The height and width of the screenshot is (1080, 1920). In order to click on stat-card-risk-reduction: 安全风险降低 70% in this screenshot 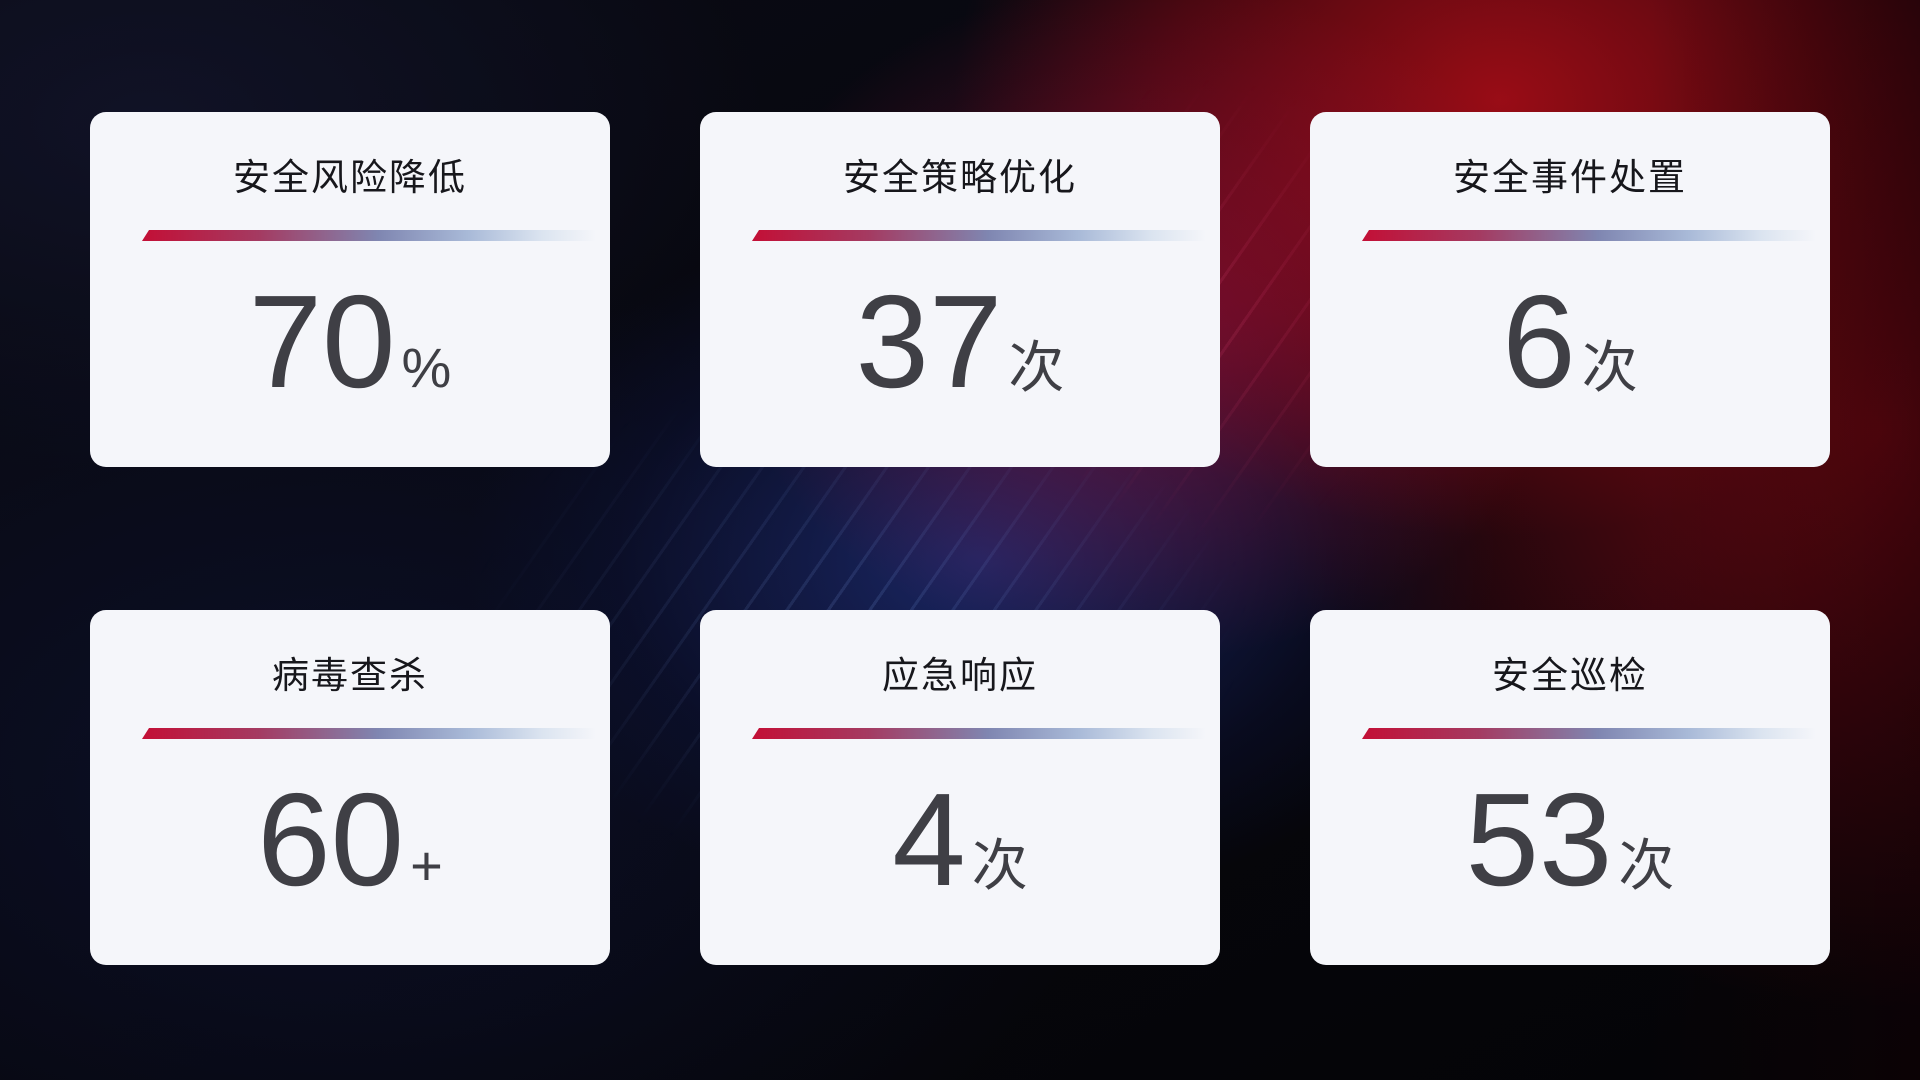, I will do `click(350, 289)`.